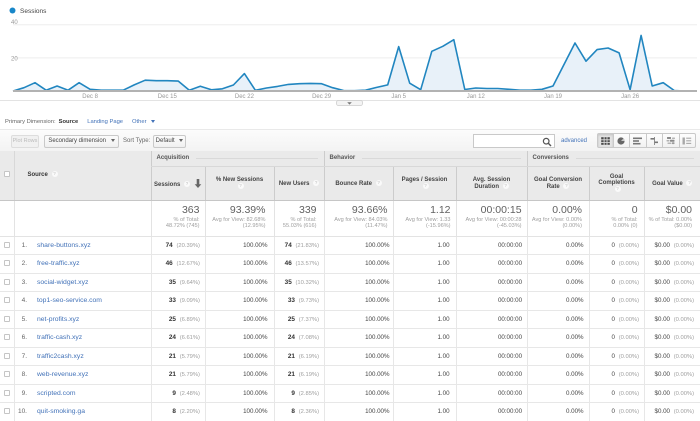  I want to click on svg-text: Jan 26, so click(630, 97).